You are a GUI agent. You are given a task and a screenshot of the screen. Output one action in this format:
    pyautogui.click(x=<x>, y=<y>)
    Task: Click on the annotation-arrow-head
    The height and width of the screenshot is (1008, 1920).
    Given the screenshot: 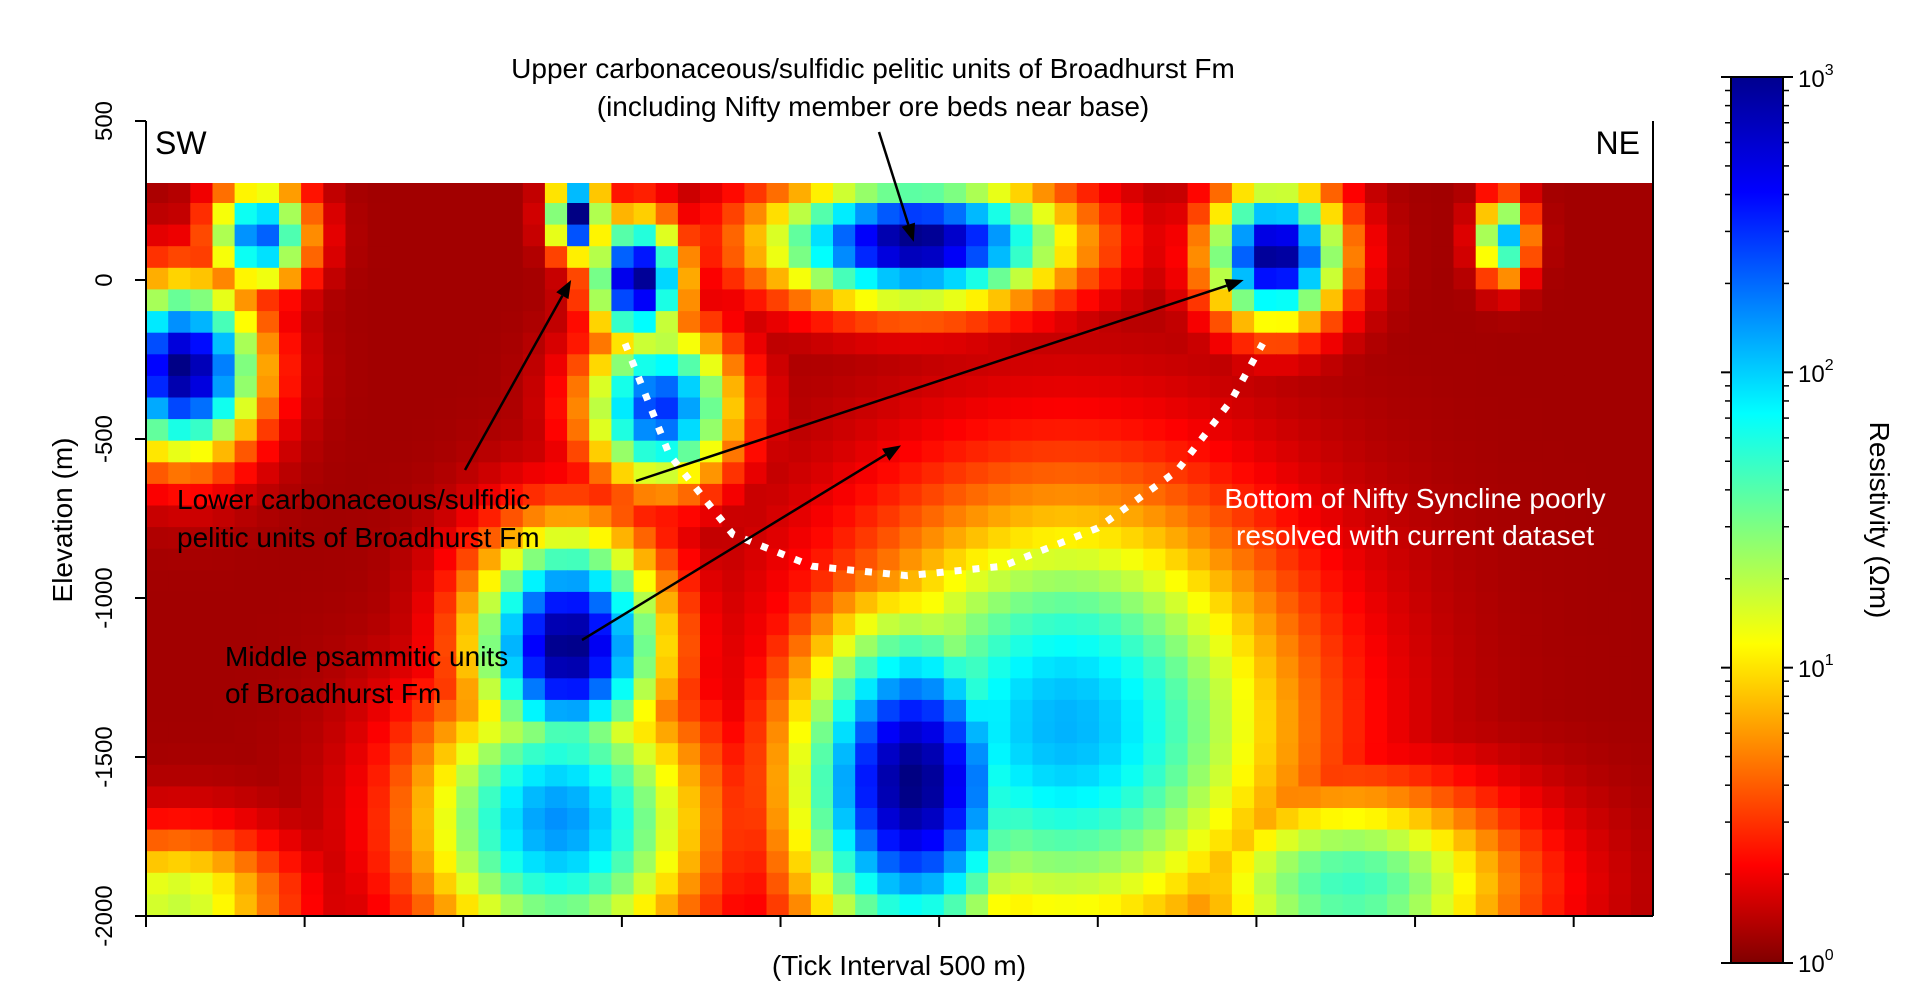 What is the action you would take?
    pyautogui.click(x=1234, y=286)
    